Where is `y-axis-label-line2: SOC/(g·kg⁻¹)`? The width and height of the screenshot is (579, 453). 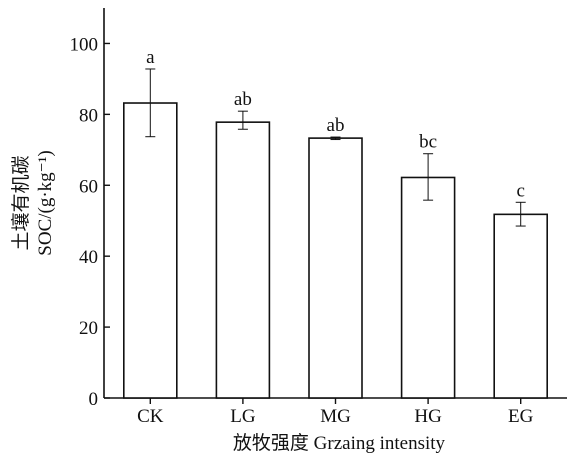
y-axis-label-line2: SOC/(g·kg⁻¹) is located at coordinates (45, 202).